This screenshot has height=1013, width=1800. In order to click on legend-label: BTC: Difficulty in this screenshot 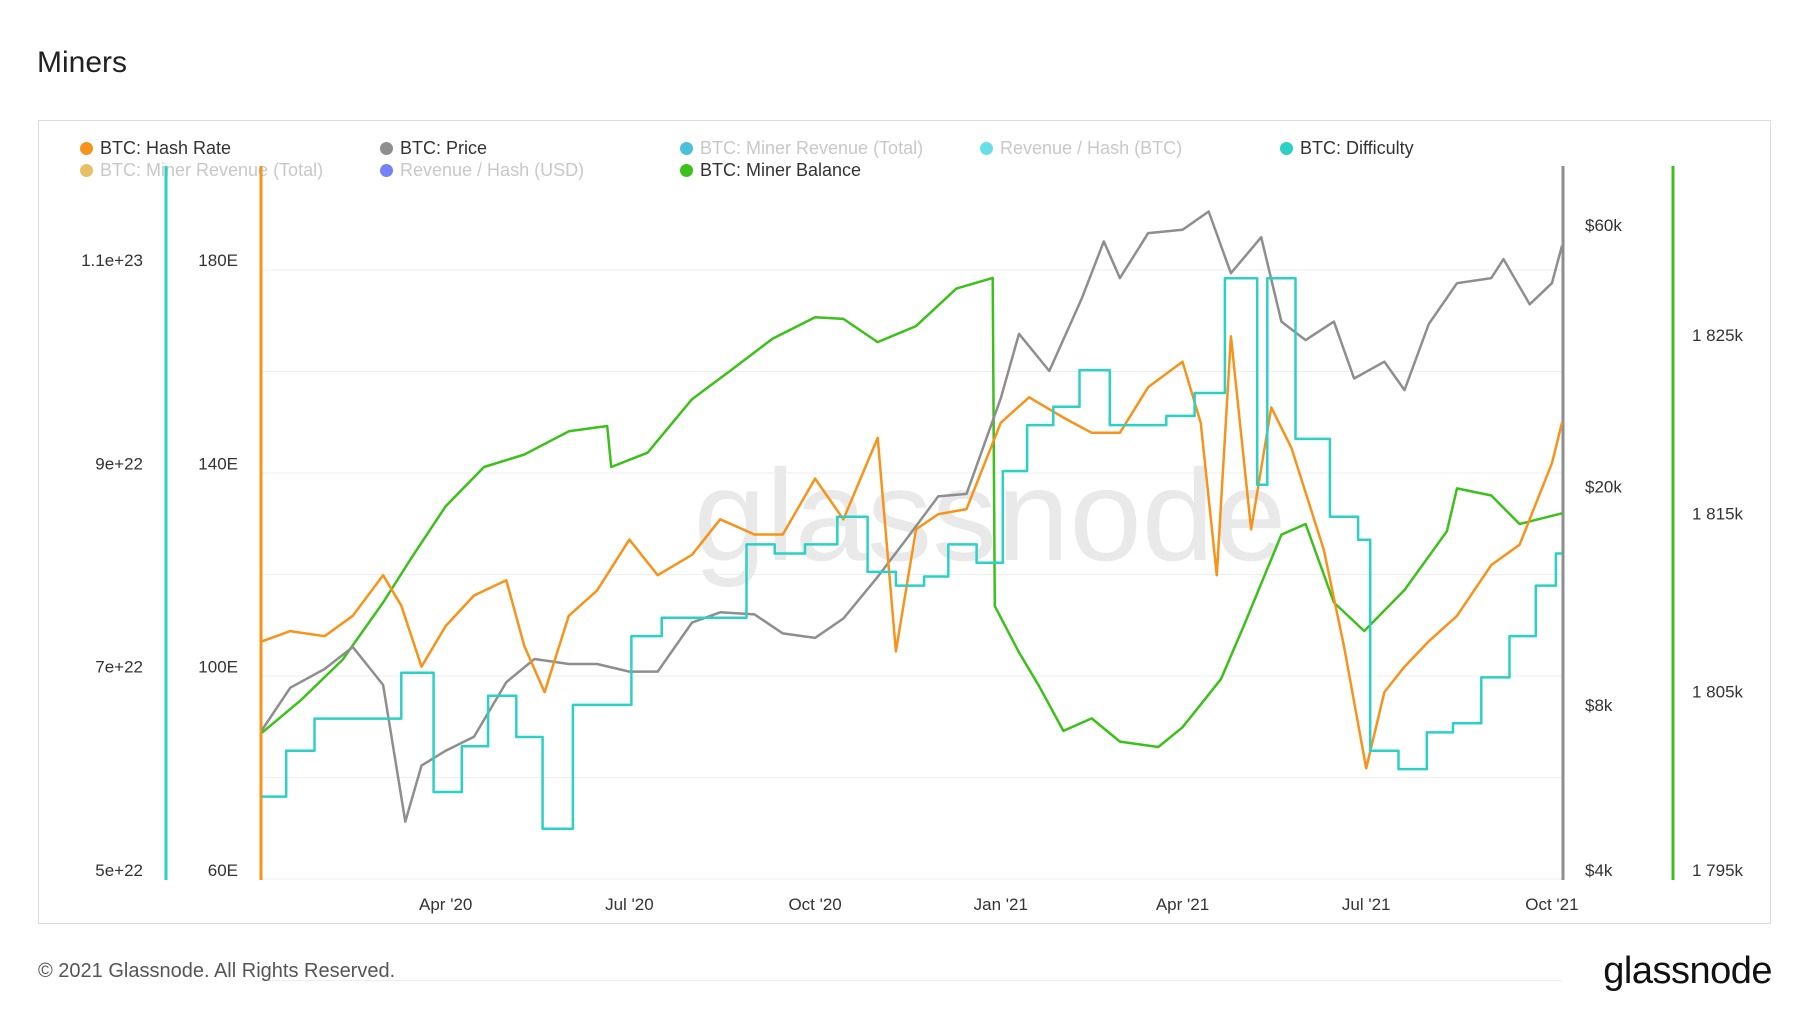, I will do `click(1357, 148)`.